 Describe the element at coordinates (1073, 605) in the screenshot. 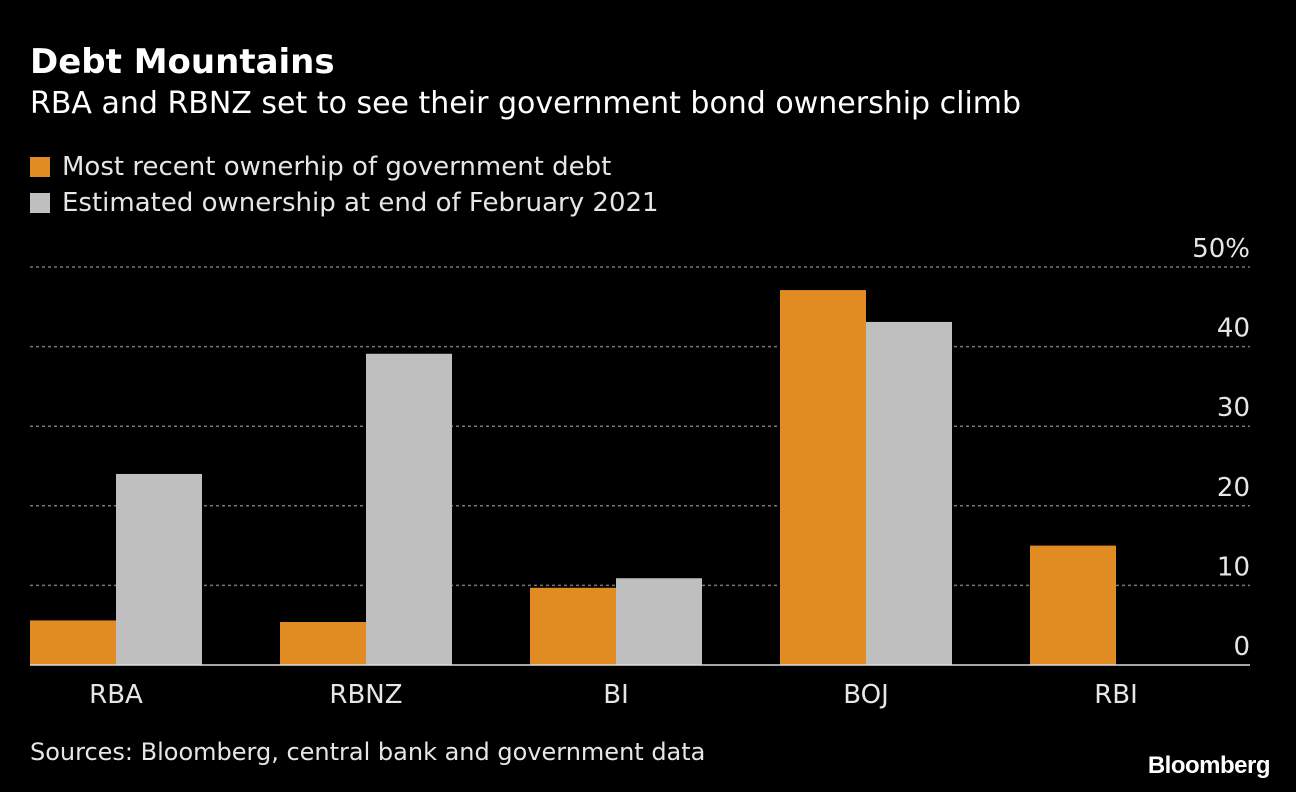

I see `bar-rbi-recent` at that location.